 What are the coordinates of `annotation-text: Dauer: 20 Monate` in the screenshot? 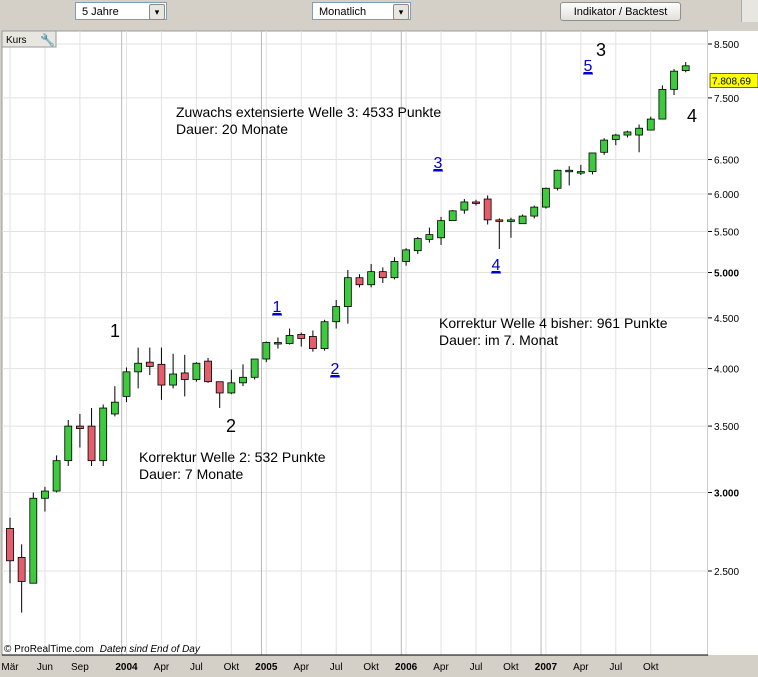 It's located at (232, 129).